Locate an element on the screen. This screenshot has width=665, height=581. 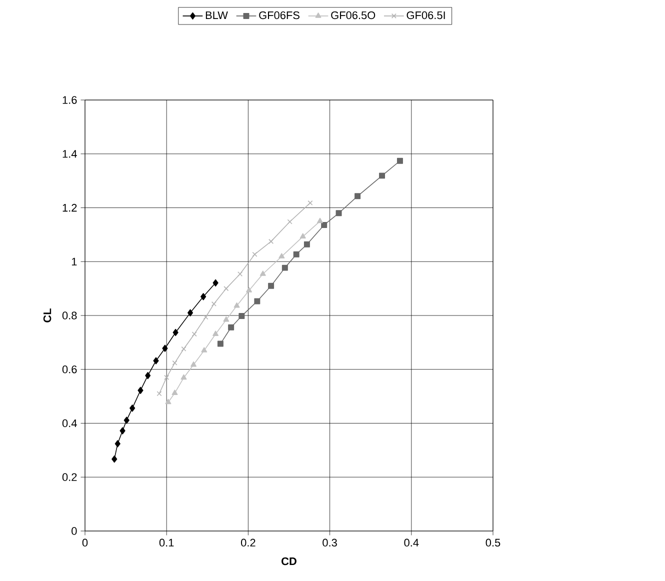
legend-label: BLW is located at coordinates (217, 15).